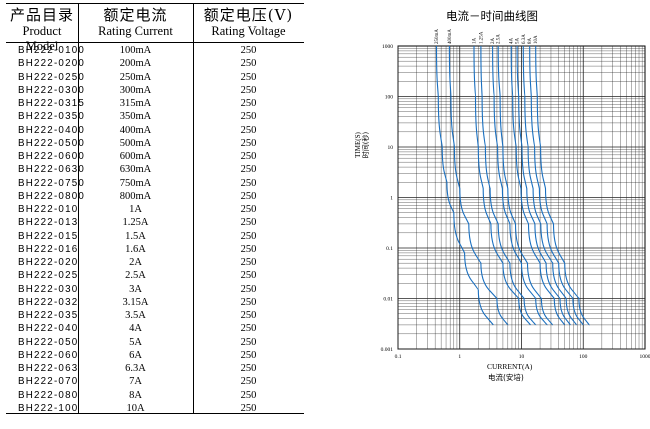 The image size is (650, 429). Describe the element at coordinates (481, 37) in the screenshot. I see `curve-rating-label: 1.25A` at that location.